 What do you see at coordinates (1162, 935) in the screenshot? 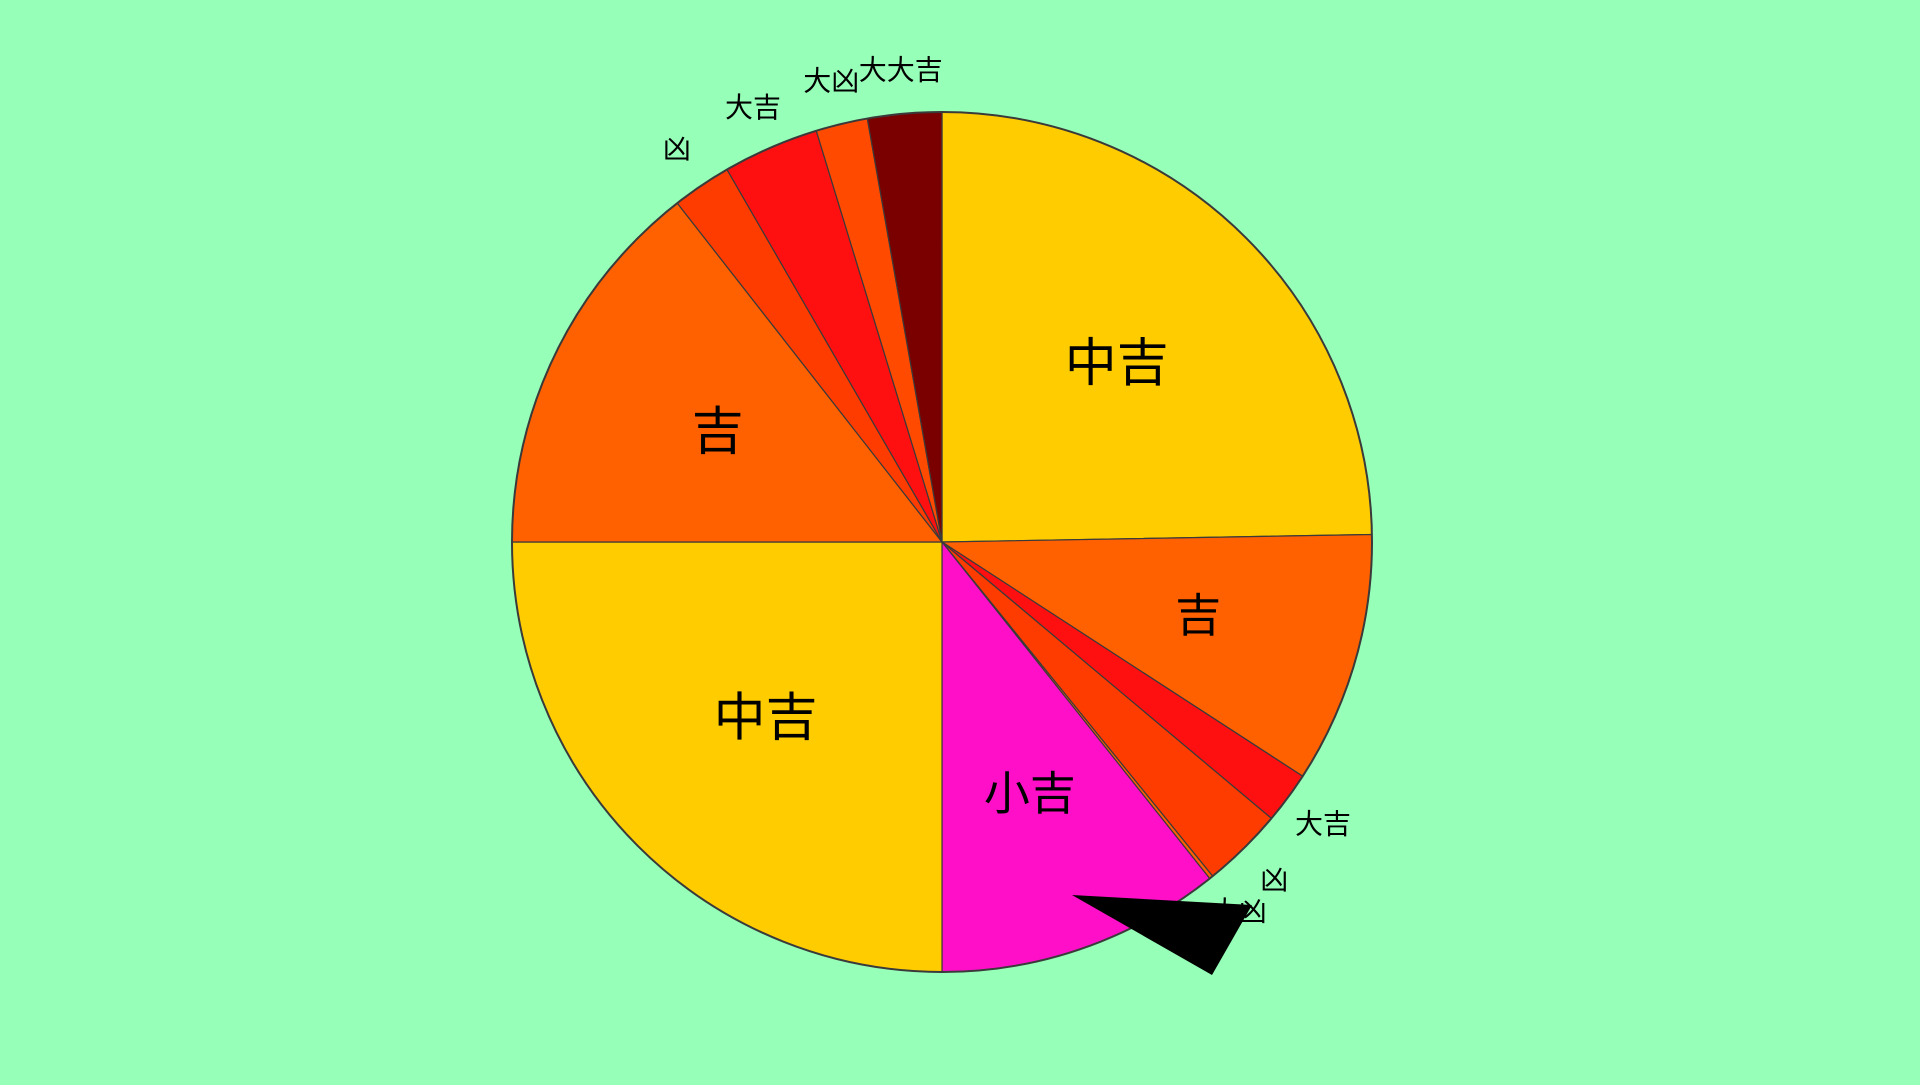
I see `triangle-pointer-icon` at bounding box center [1162, 935].